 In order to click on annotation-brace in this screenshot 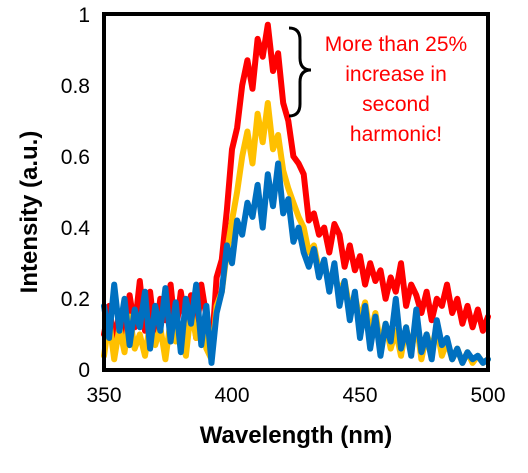, I will do `click(300, 72)`.